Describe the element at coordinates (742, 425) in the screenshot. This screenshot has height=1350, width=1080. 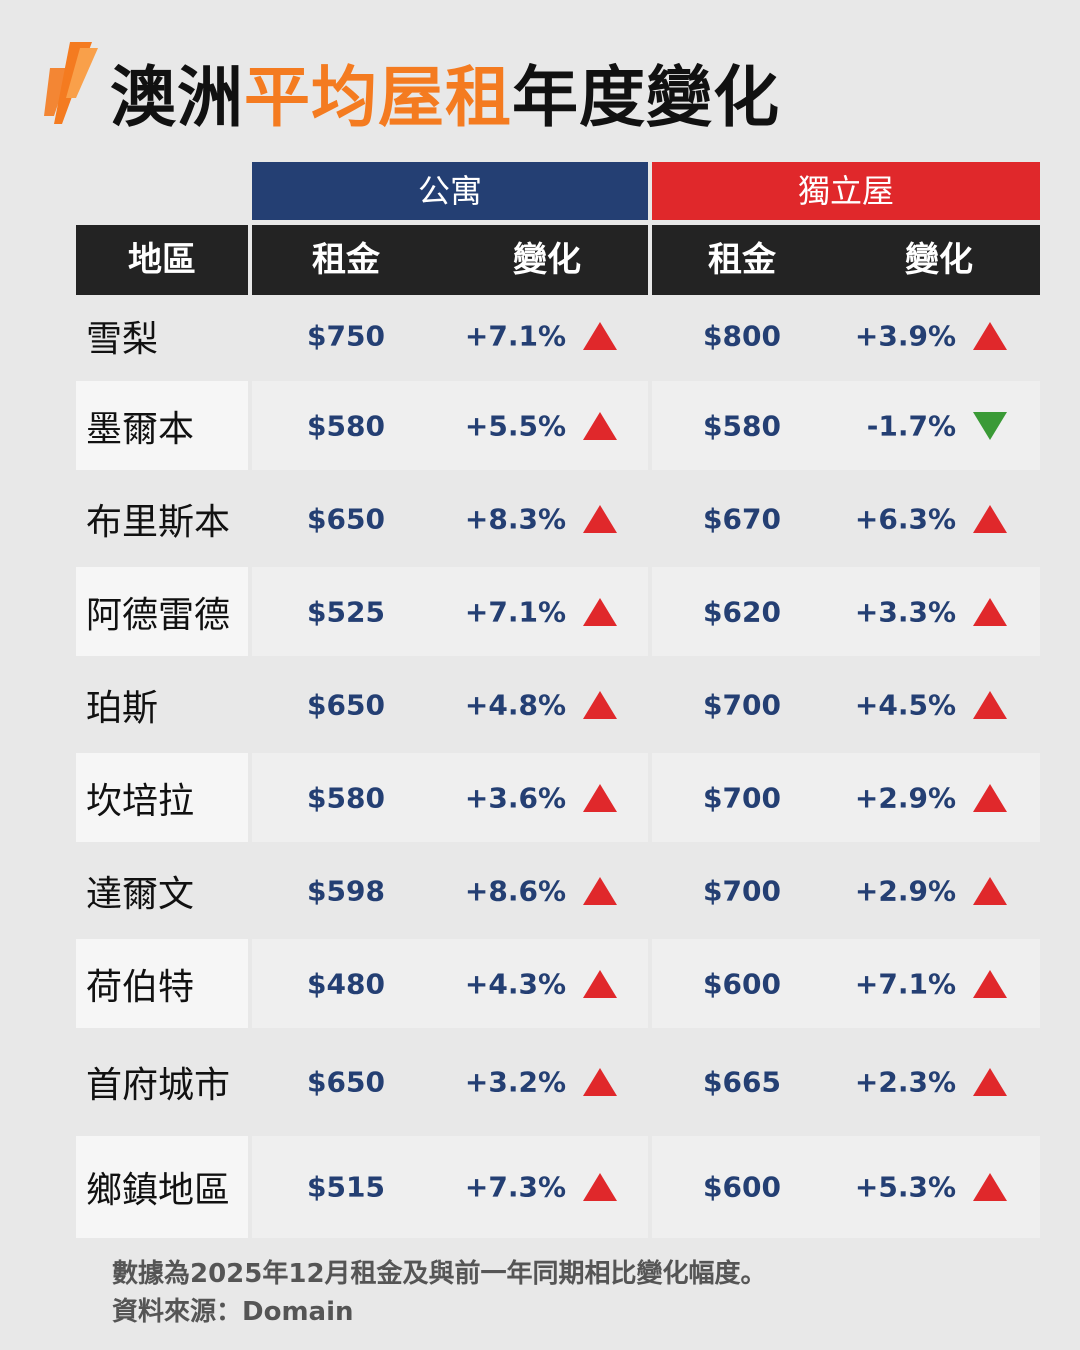
I see `house-rent: $580` at that location.